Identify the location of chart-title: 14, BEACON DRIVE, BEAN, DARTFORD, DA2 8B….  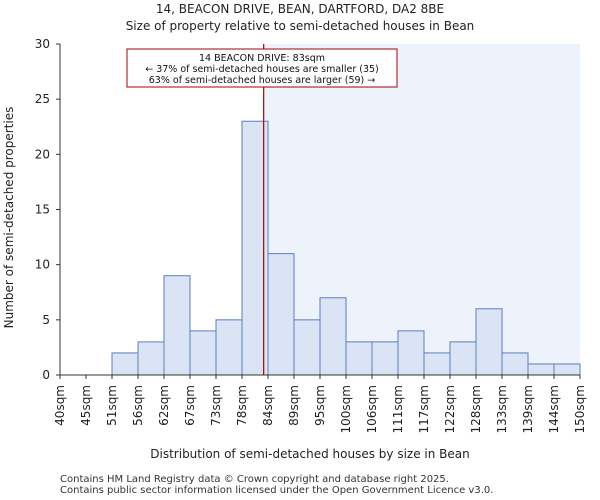
(300, 9).